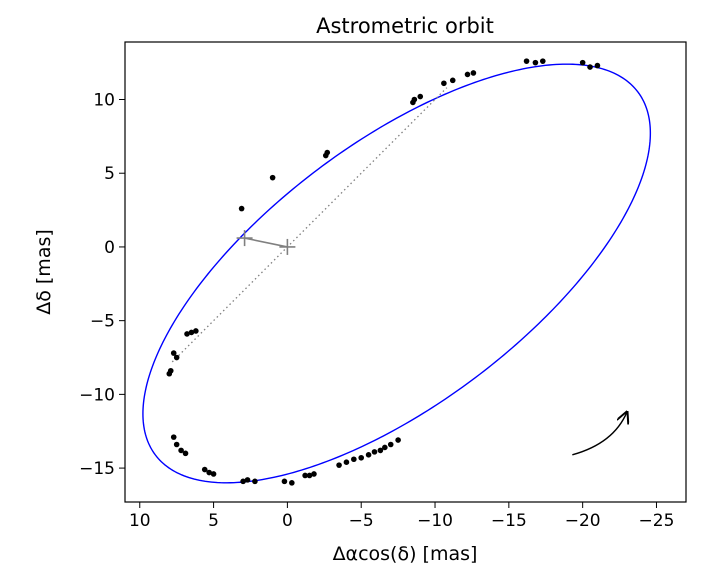  What do you see at coordinates (599, 434) in the screenshot?
I see `direction-arrow` at bounding box center [599, 434].